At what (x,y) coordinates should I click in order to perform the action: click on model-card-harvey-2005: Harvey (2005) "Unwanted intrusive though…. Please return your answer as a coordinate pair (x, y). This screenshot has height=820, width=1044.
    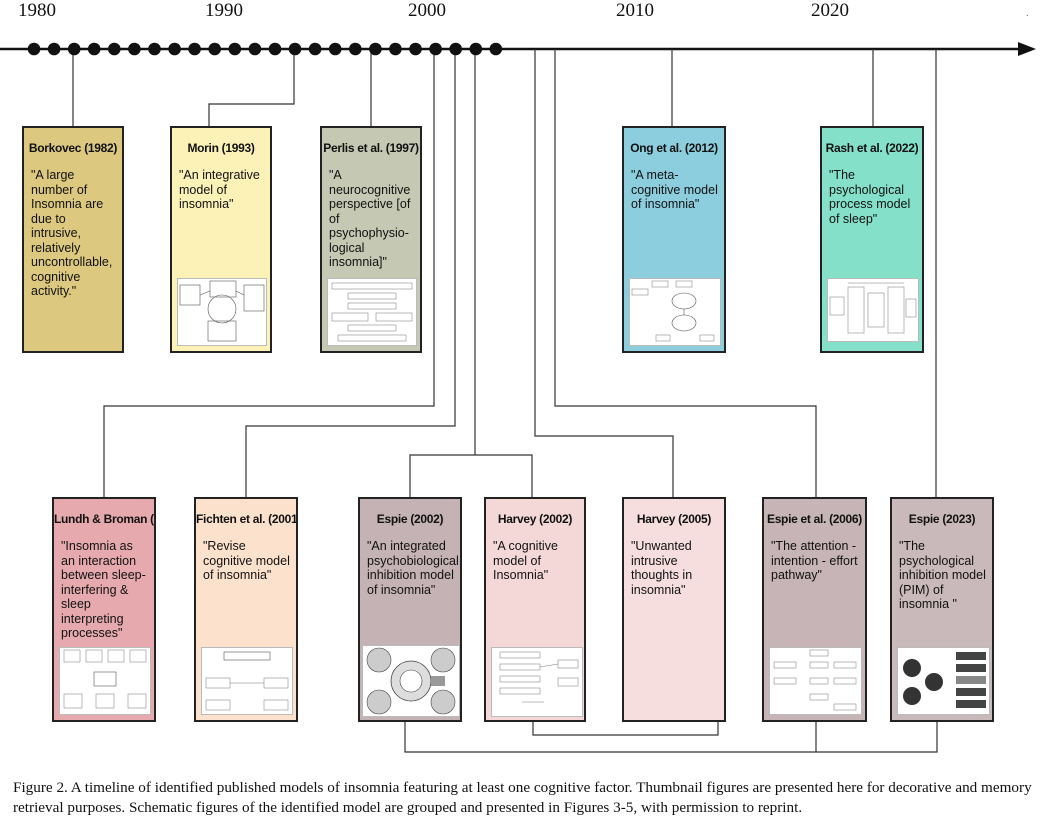
    Looking at the image, I should click on (674, 609).